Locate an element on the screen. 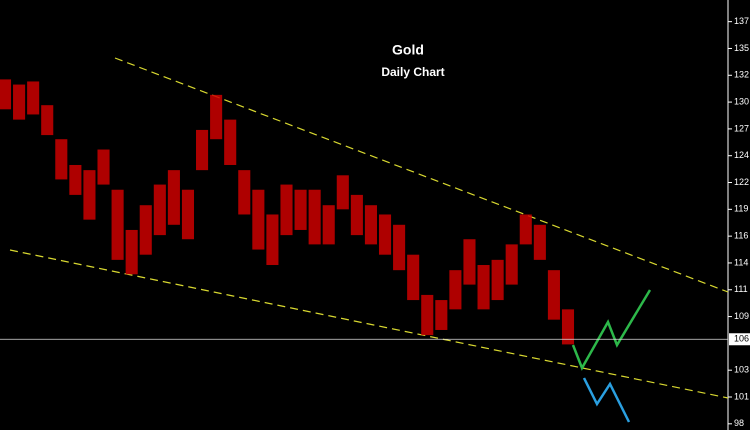 The image size is (750, 430). last-price-box is located at coordinates (739, 339).